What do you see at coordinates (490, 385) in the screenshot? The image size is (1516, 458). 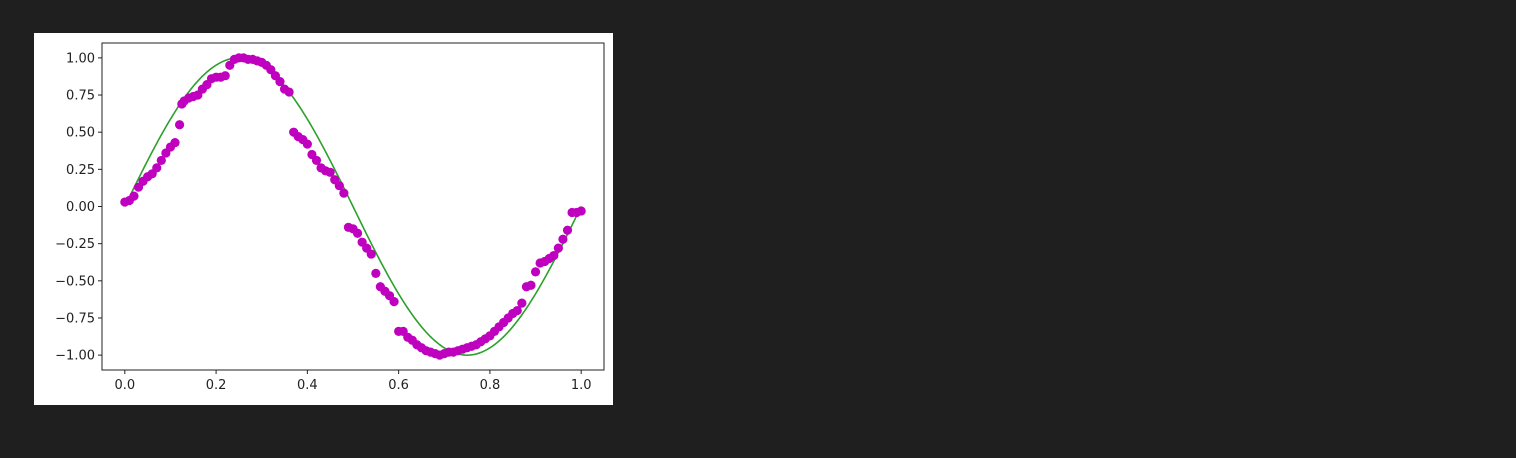 I see `x-tick-label: 0.8` at bounding box center [490, 385].